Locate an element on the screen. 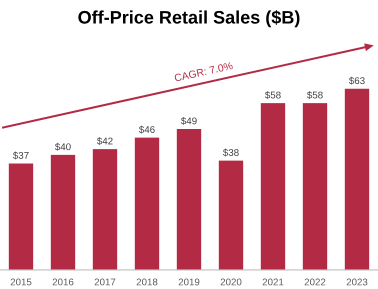  x-tick-label: 2022 is located at coordinates (315, 282).